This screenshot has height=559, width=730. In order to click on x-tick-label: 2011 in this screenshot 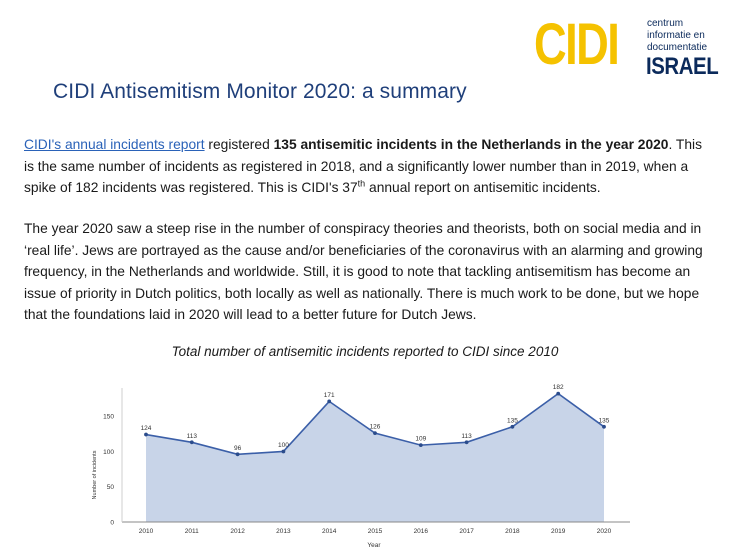, I will do `click(192, 531)`.